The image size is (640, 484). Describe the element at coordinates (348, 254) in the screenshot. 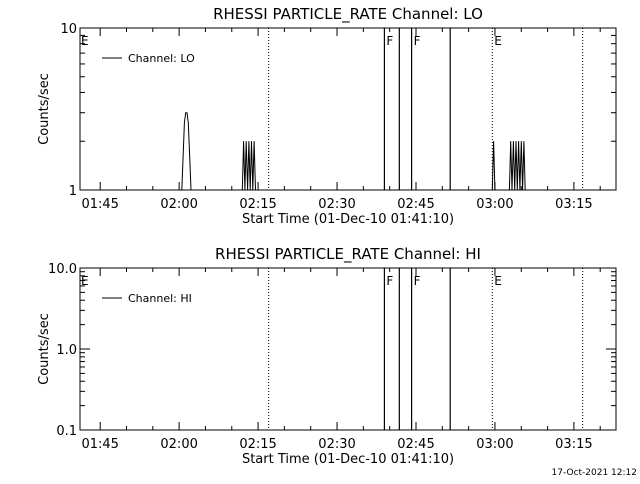

I see `panel2-title: RHESSI PARTICLE_RATE Channel: HI` at that location.